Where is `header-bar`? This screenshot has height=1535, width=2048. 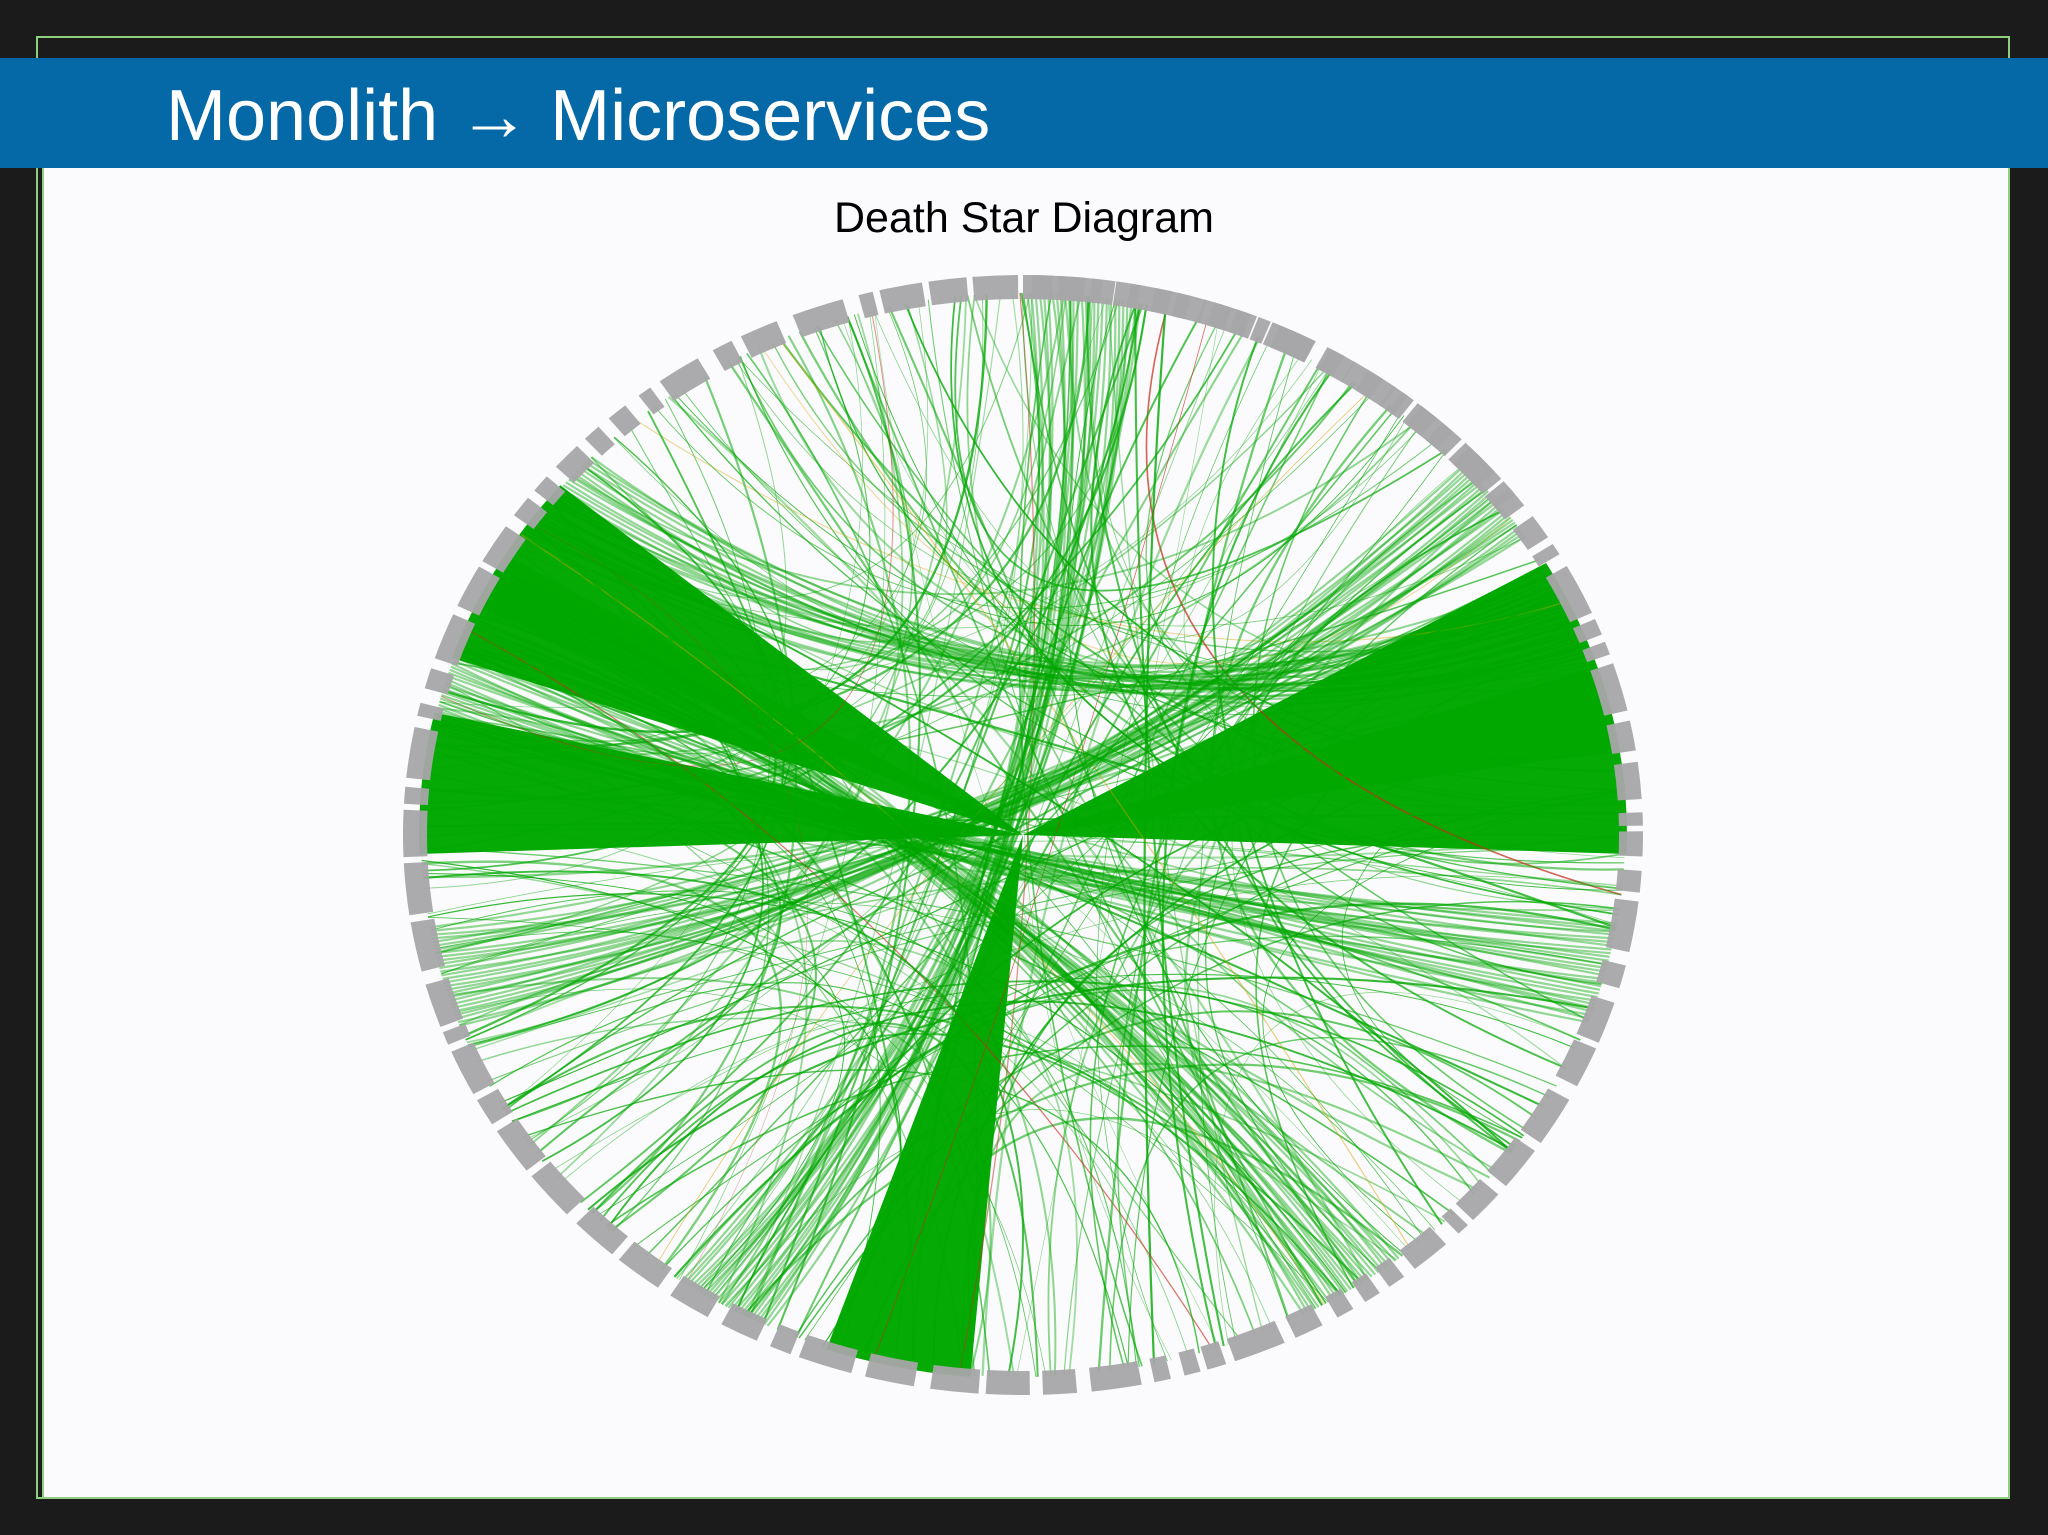
header-bar is located at coordinates (1024, 113).